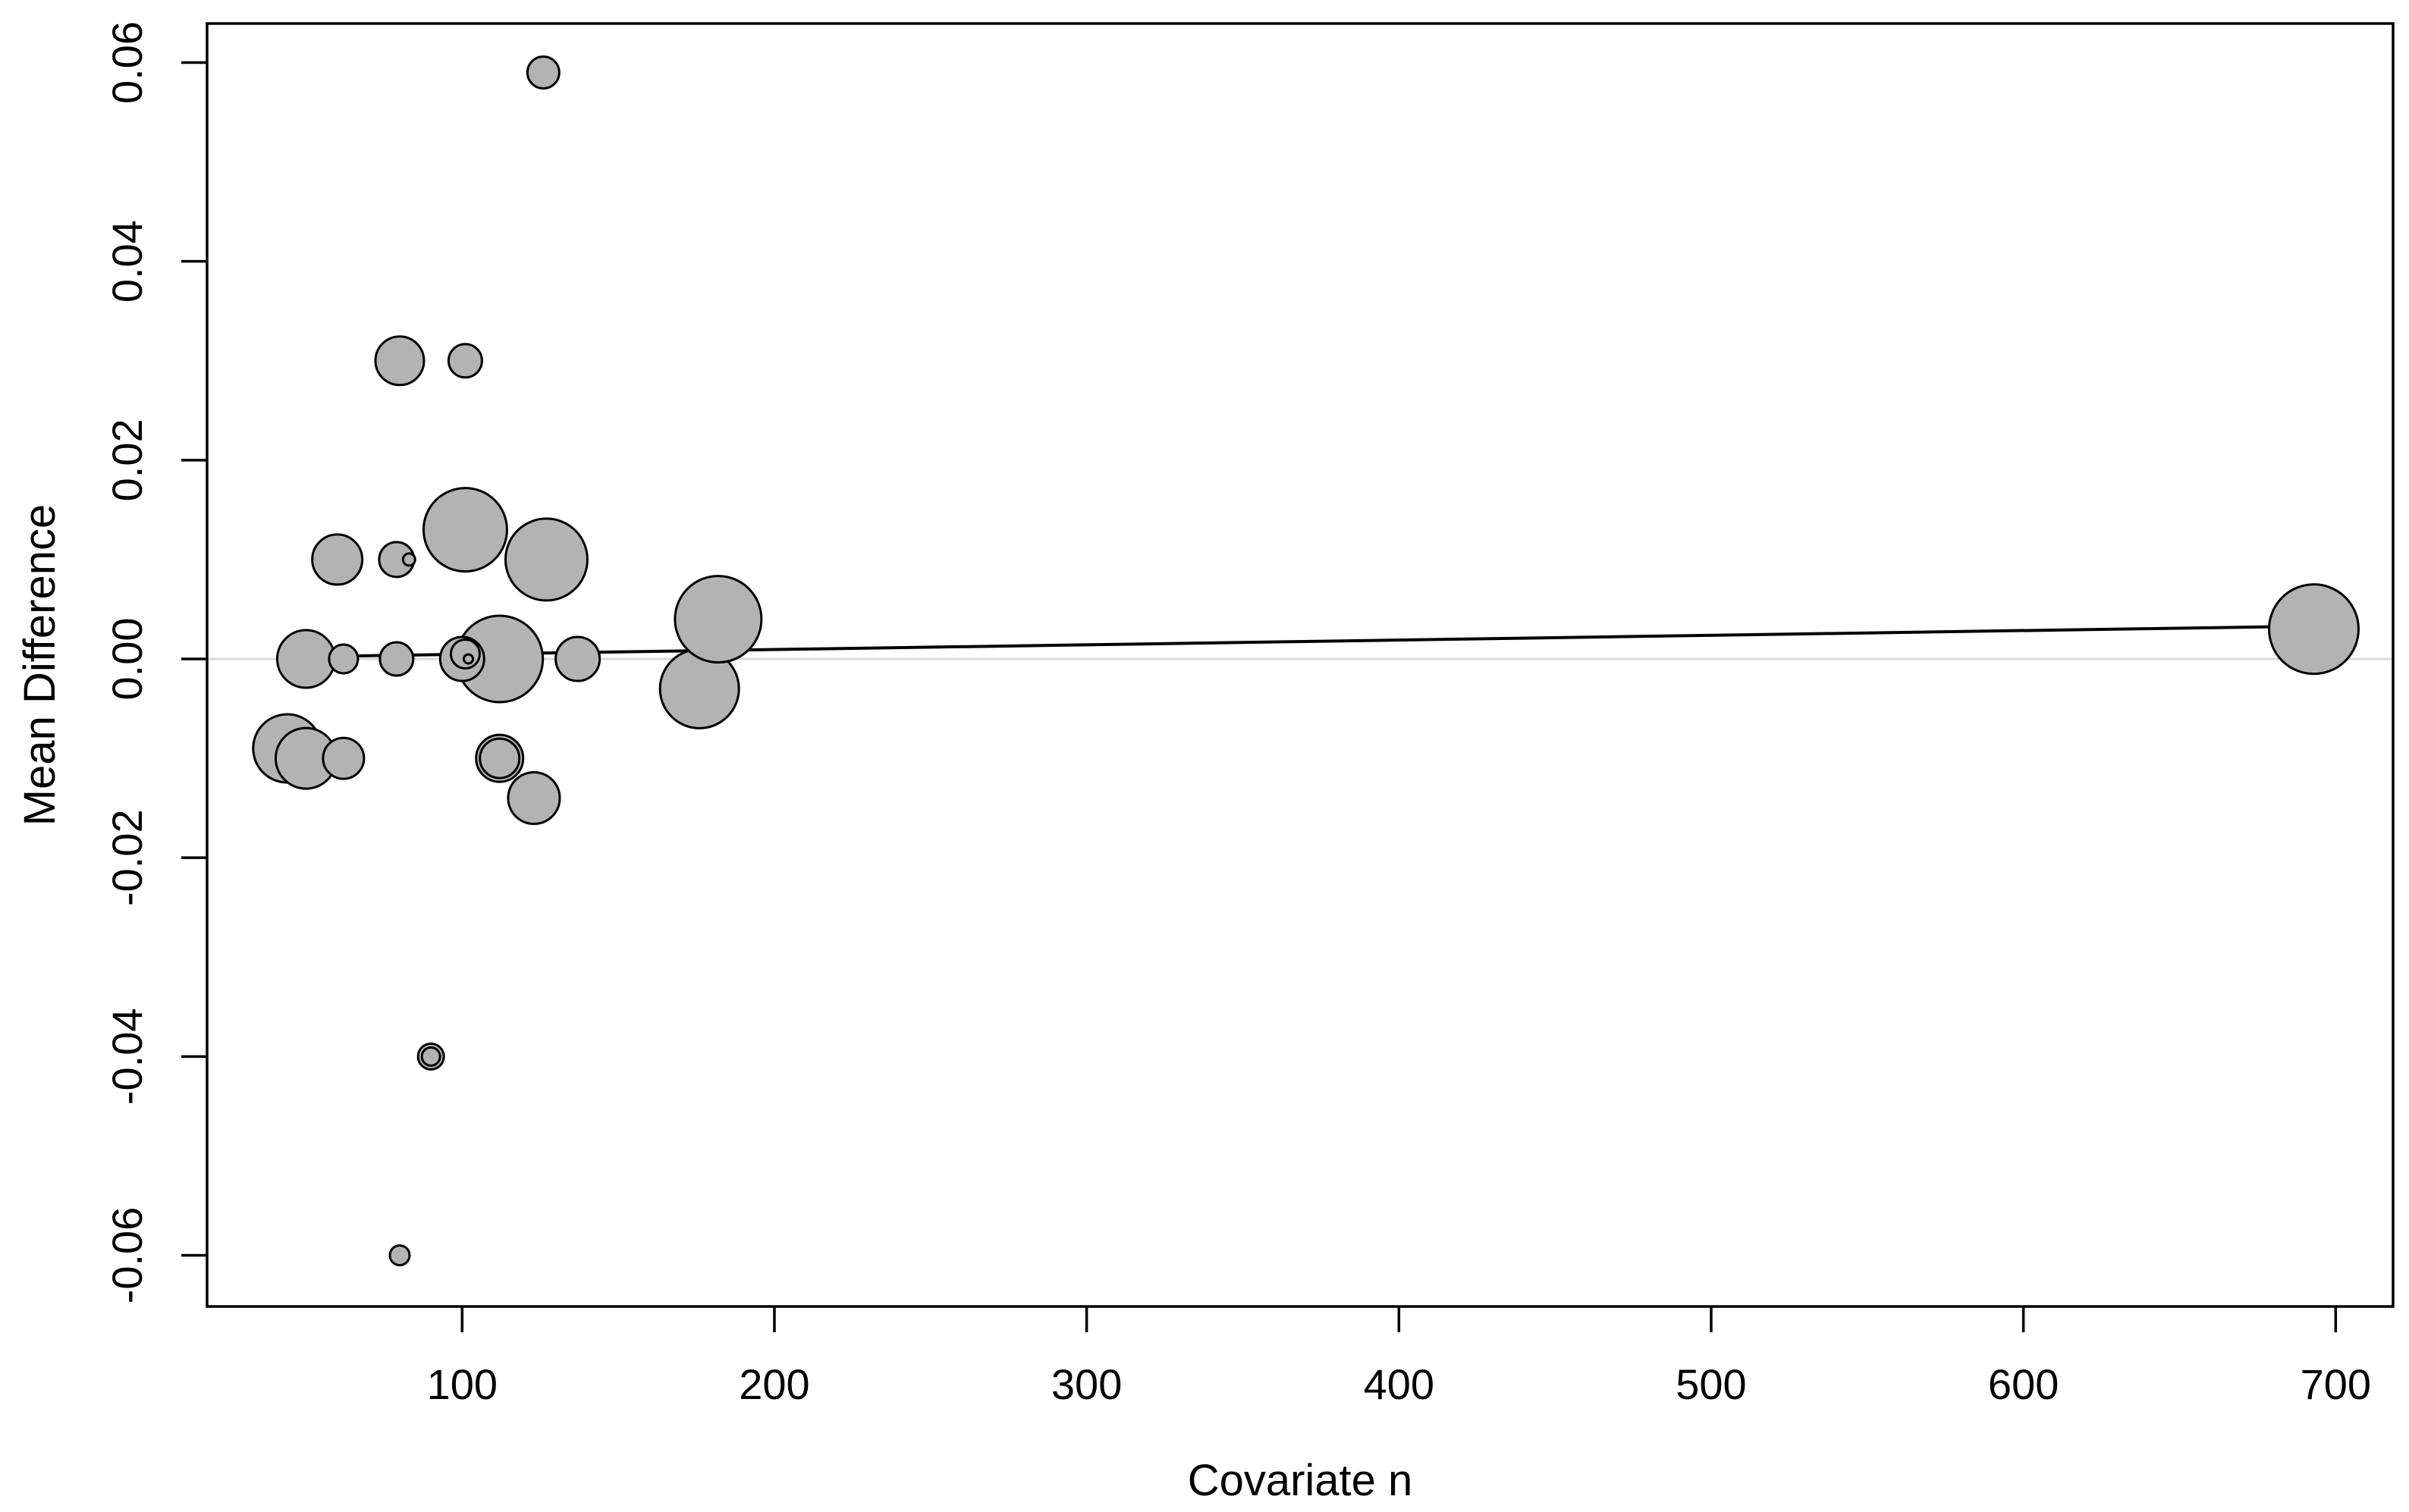 The height and width of the screenshot is (1512, 2409). What do you see at coordinates (1399, 1384) in the screenshot?
I see `x-tick-label: 400` at bounding box center [1399, 1384].